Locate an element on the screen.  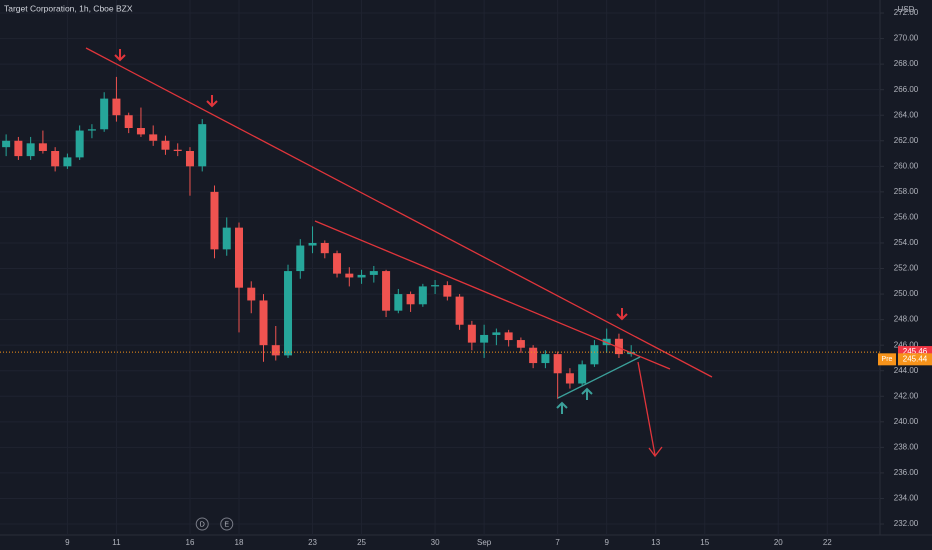
event-label: D is located at coordinates (202, 524).